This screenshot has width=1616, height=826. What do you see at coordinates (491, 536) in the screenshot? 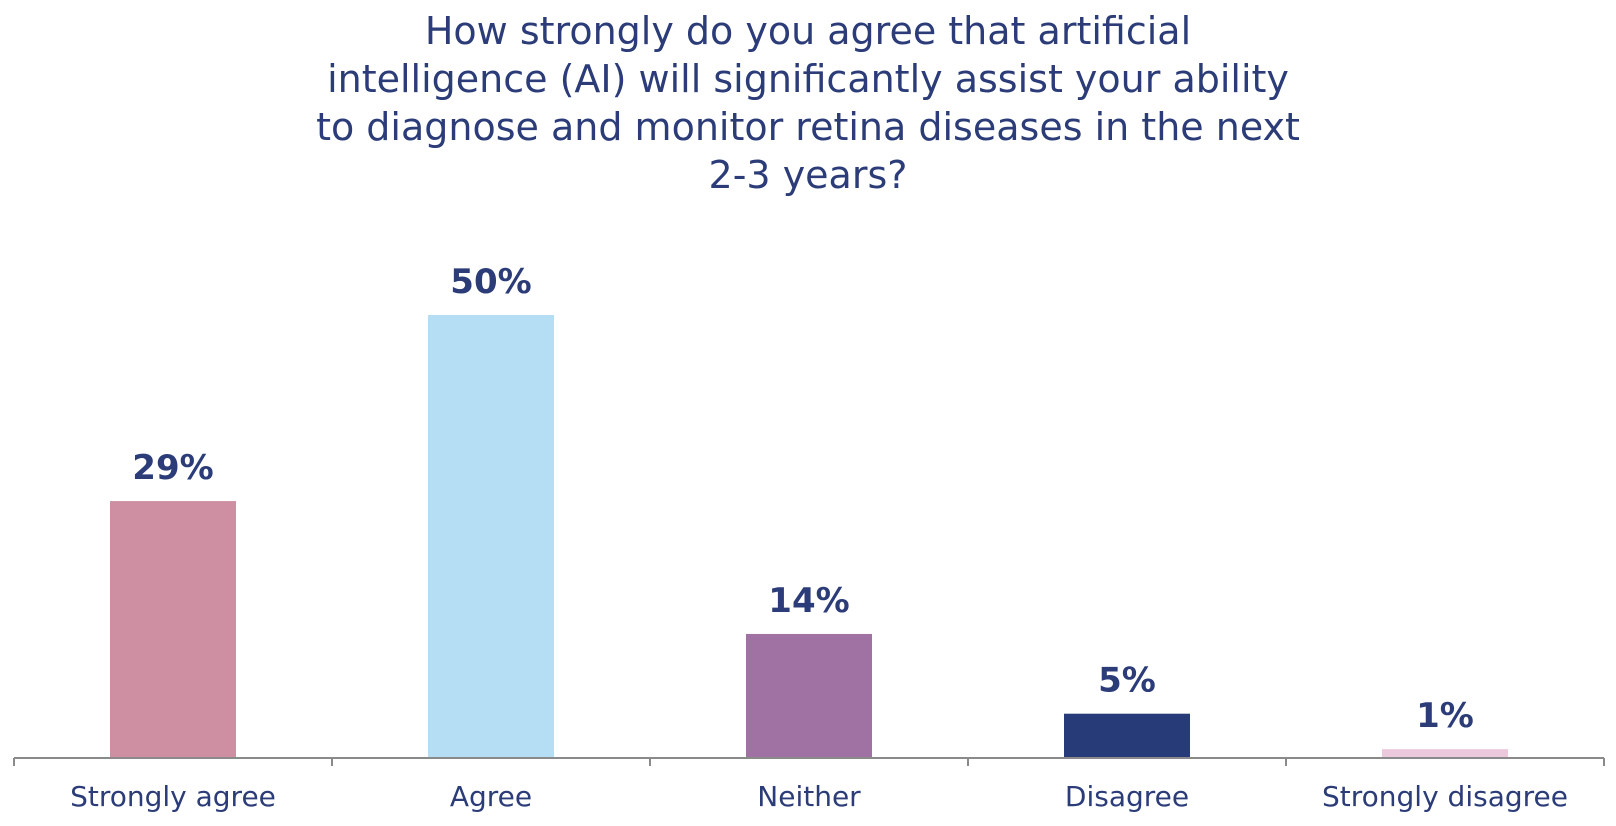
I see `bar-agree` at bounding box center [491, 536].